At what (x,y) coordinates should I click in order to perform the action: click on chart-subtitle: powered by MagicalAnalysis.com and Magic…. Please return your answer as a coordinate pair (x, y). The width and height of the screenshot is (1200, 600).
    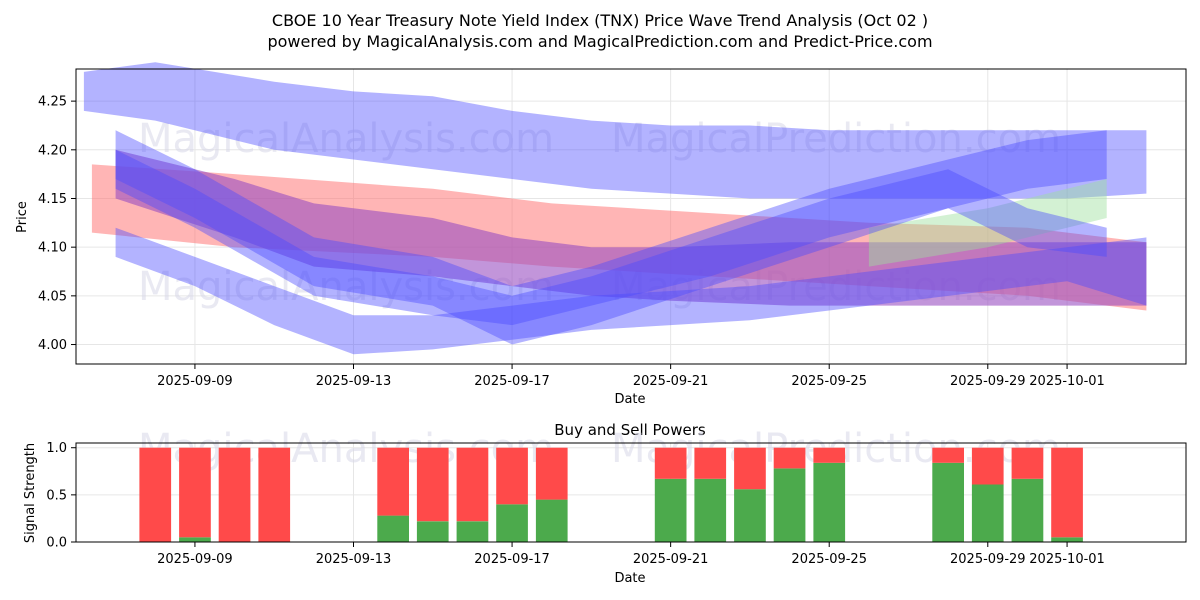
    Looking at the image, I should click on (599, 41).